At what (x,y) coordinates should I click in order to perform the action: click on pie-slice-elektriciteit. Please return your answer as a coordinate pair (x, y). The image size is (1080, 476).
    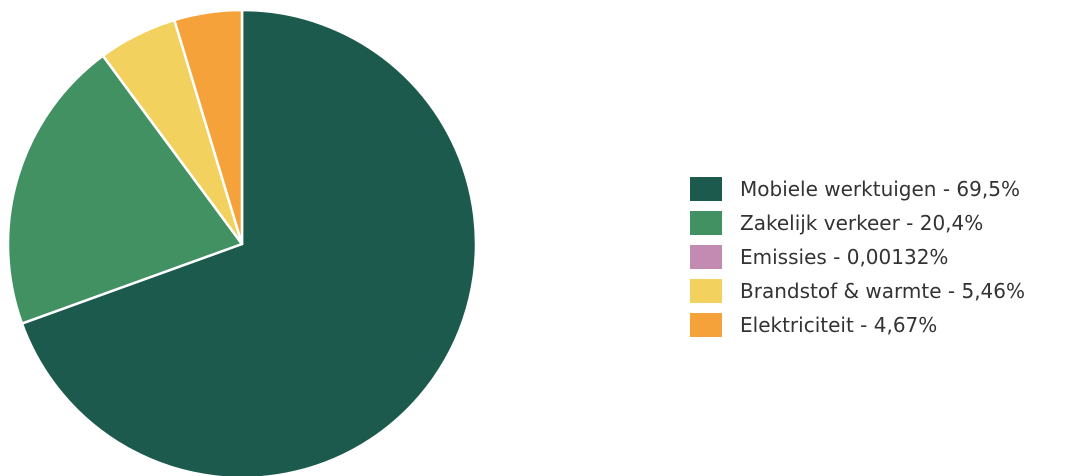
    Looking at the image, I should click on (208, 127).